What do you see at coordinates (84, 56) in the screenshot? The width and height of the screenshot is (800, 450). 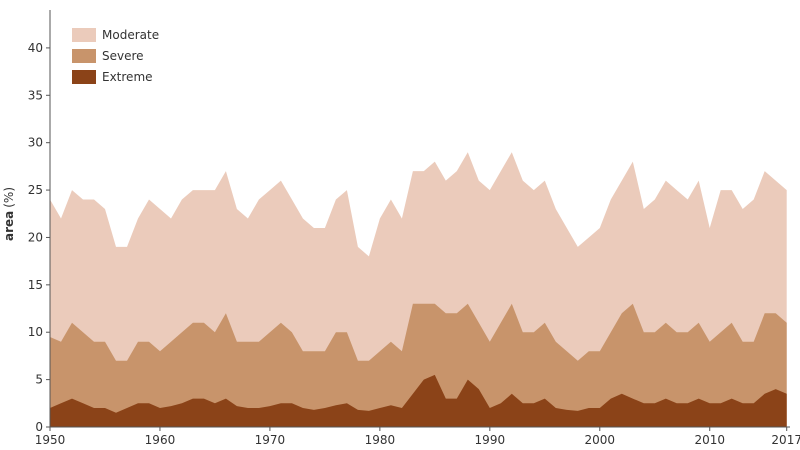 I see `legend-swatch-severe` at bounding box center [84, 56].